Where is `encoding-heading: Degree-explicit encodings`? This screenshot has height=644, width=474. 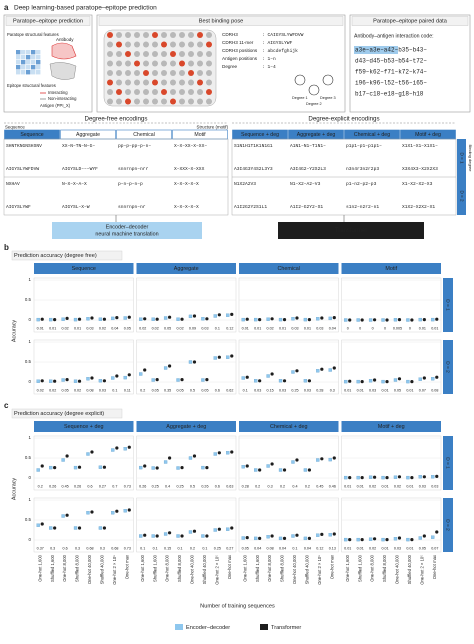
encoding-heading: Degree-explicit encodings is located at coordinates (343, 119).